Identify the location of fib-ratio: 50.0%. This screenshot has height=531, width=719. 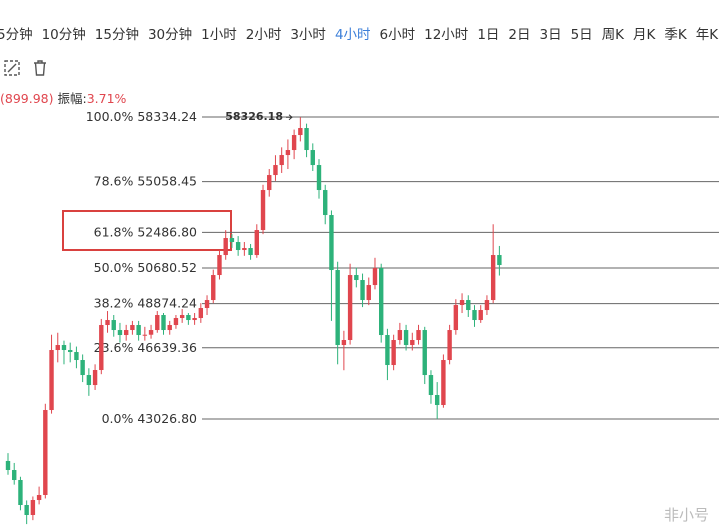
(114, 267).